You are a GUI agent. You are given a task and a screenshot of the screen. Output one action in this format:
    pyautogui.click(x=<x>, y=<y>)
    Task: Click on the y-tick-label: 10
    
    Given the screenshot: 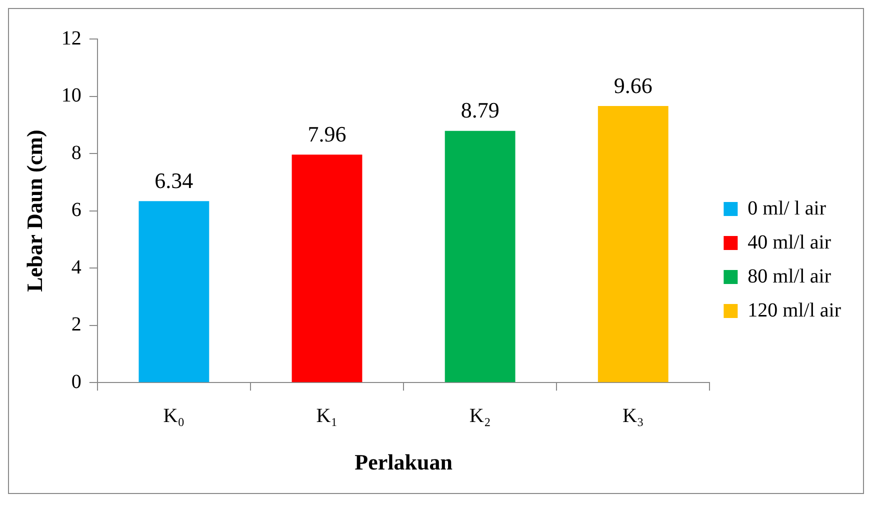 What is the action you would take?
    pyautogui.click(x=71, y=95)
    